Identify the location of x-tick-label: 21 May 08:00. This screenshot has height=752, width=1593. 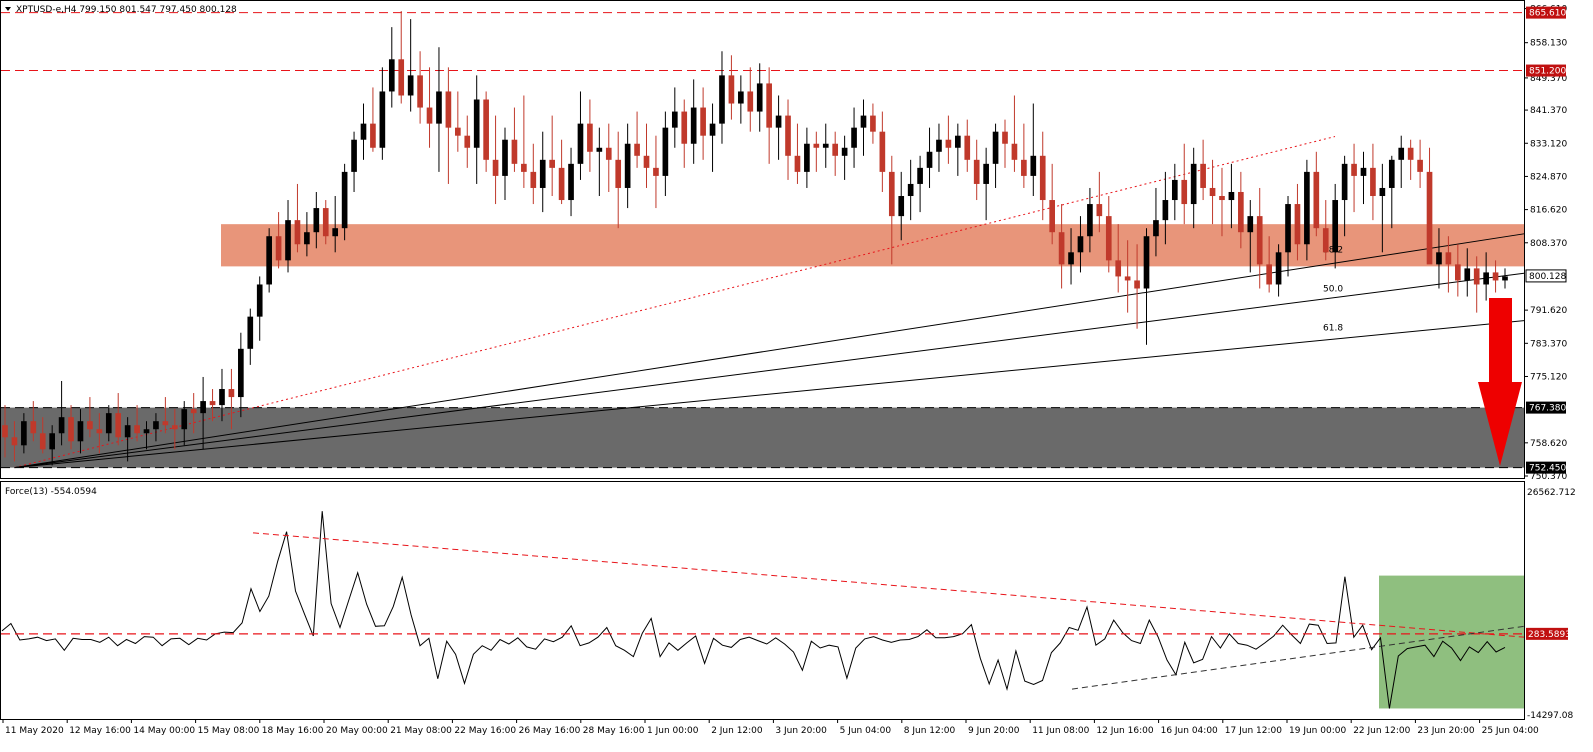
(421, 731).